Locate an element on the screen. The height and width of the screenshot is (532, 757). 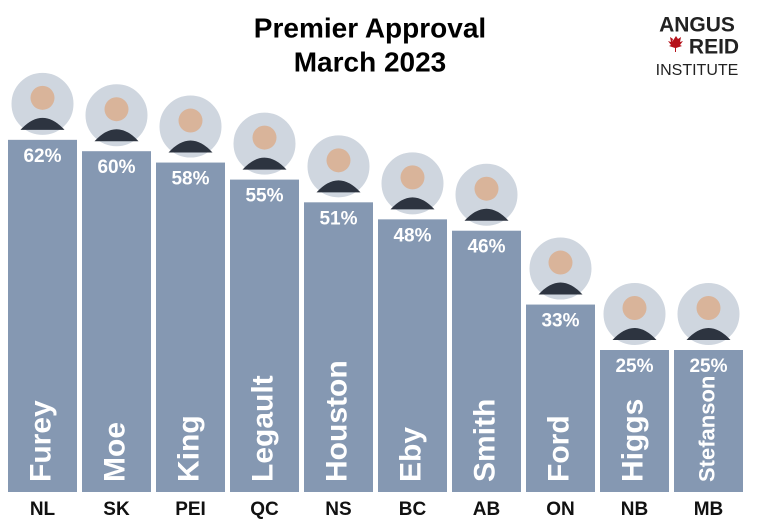
premier-name: Ford is located at coordinates (558, 448).